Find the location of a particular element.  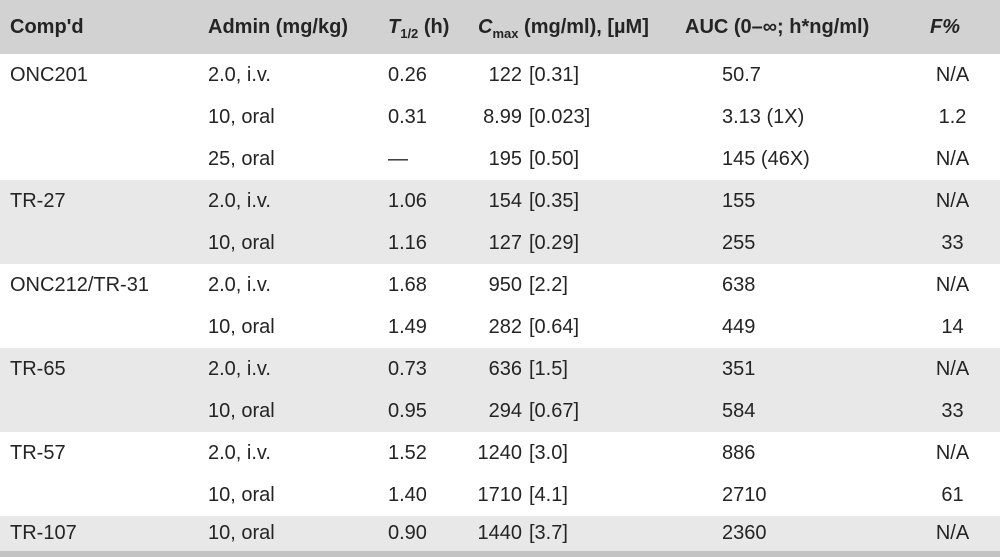

cmax-value: 127 is located at coordinates (505, 242).